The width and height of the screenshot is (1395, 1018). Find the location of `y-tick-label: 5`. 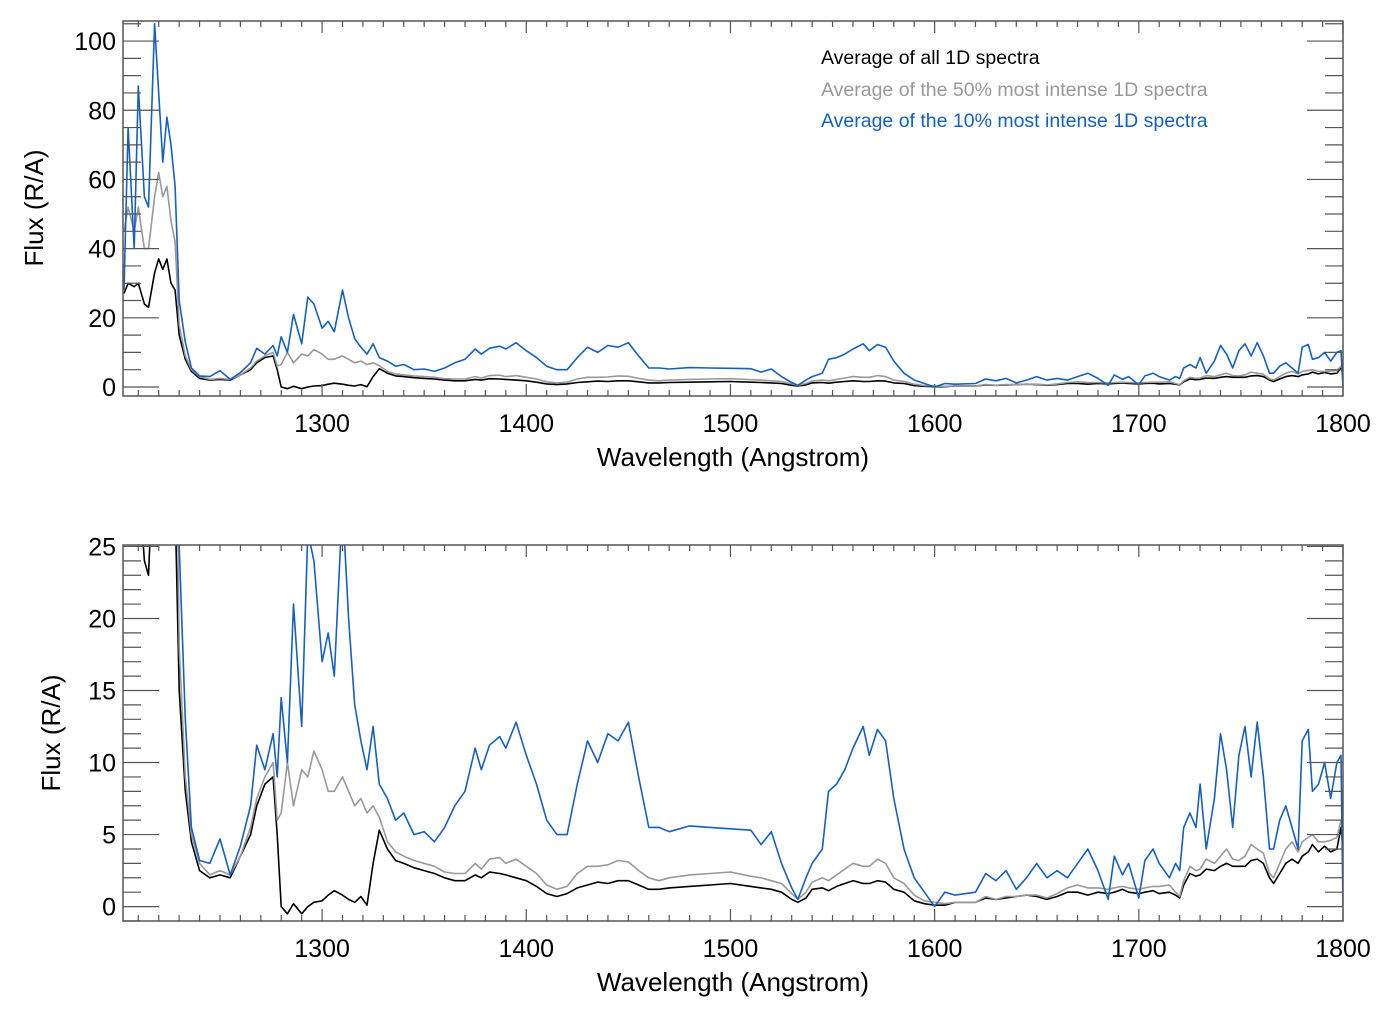

y-tick-label: 5 is located at coordinates (109, 836).